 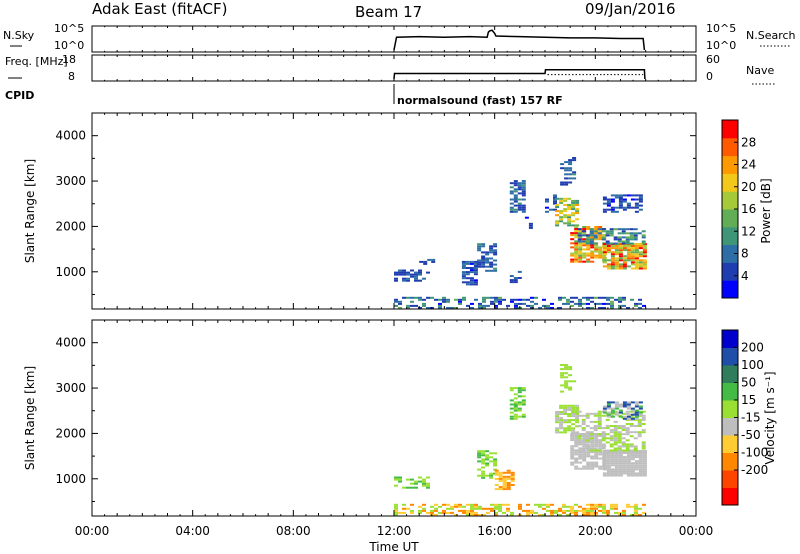 What do you see at coordinates (69, 45) in the screenshot?
I see `noise-ytick-bottom-left: 10^0` at bounding box center [69, 45].